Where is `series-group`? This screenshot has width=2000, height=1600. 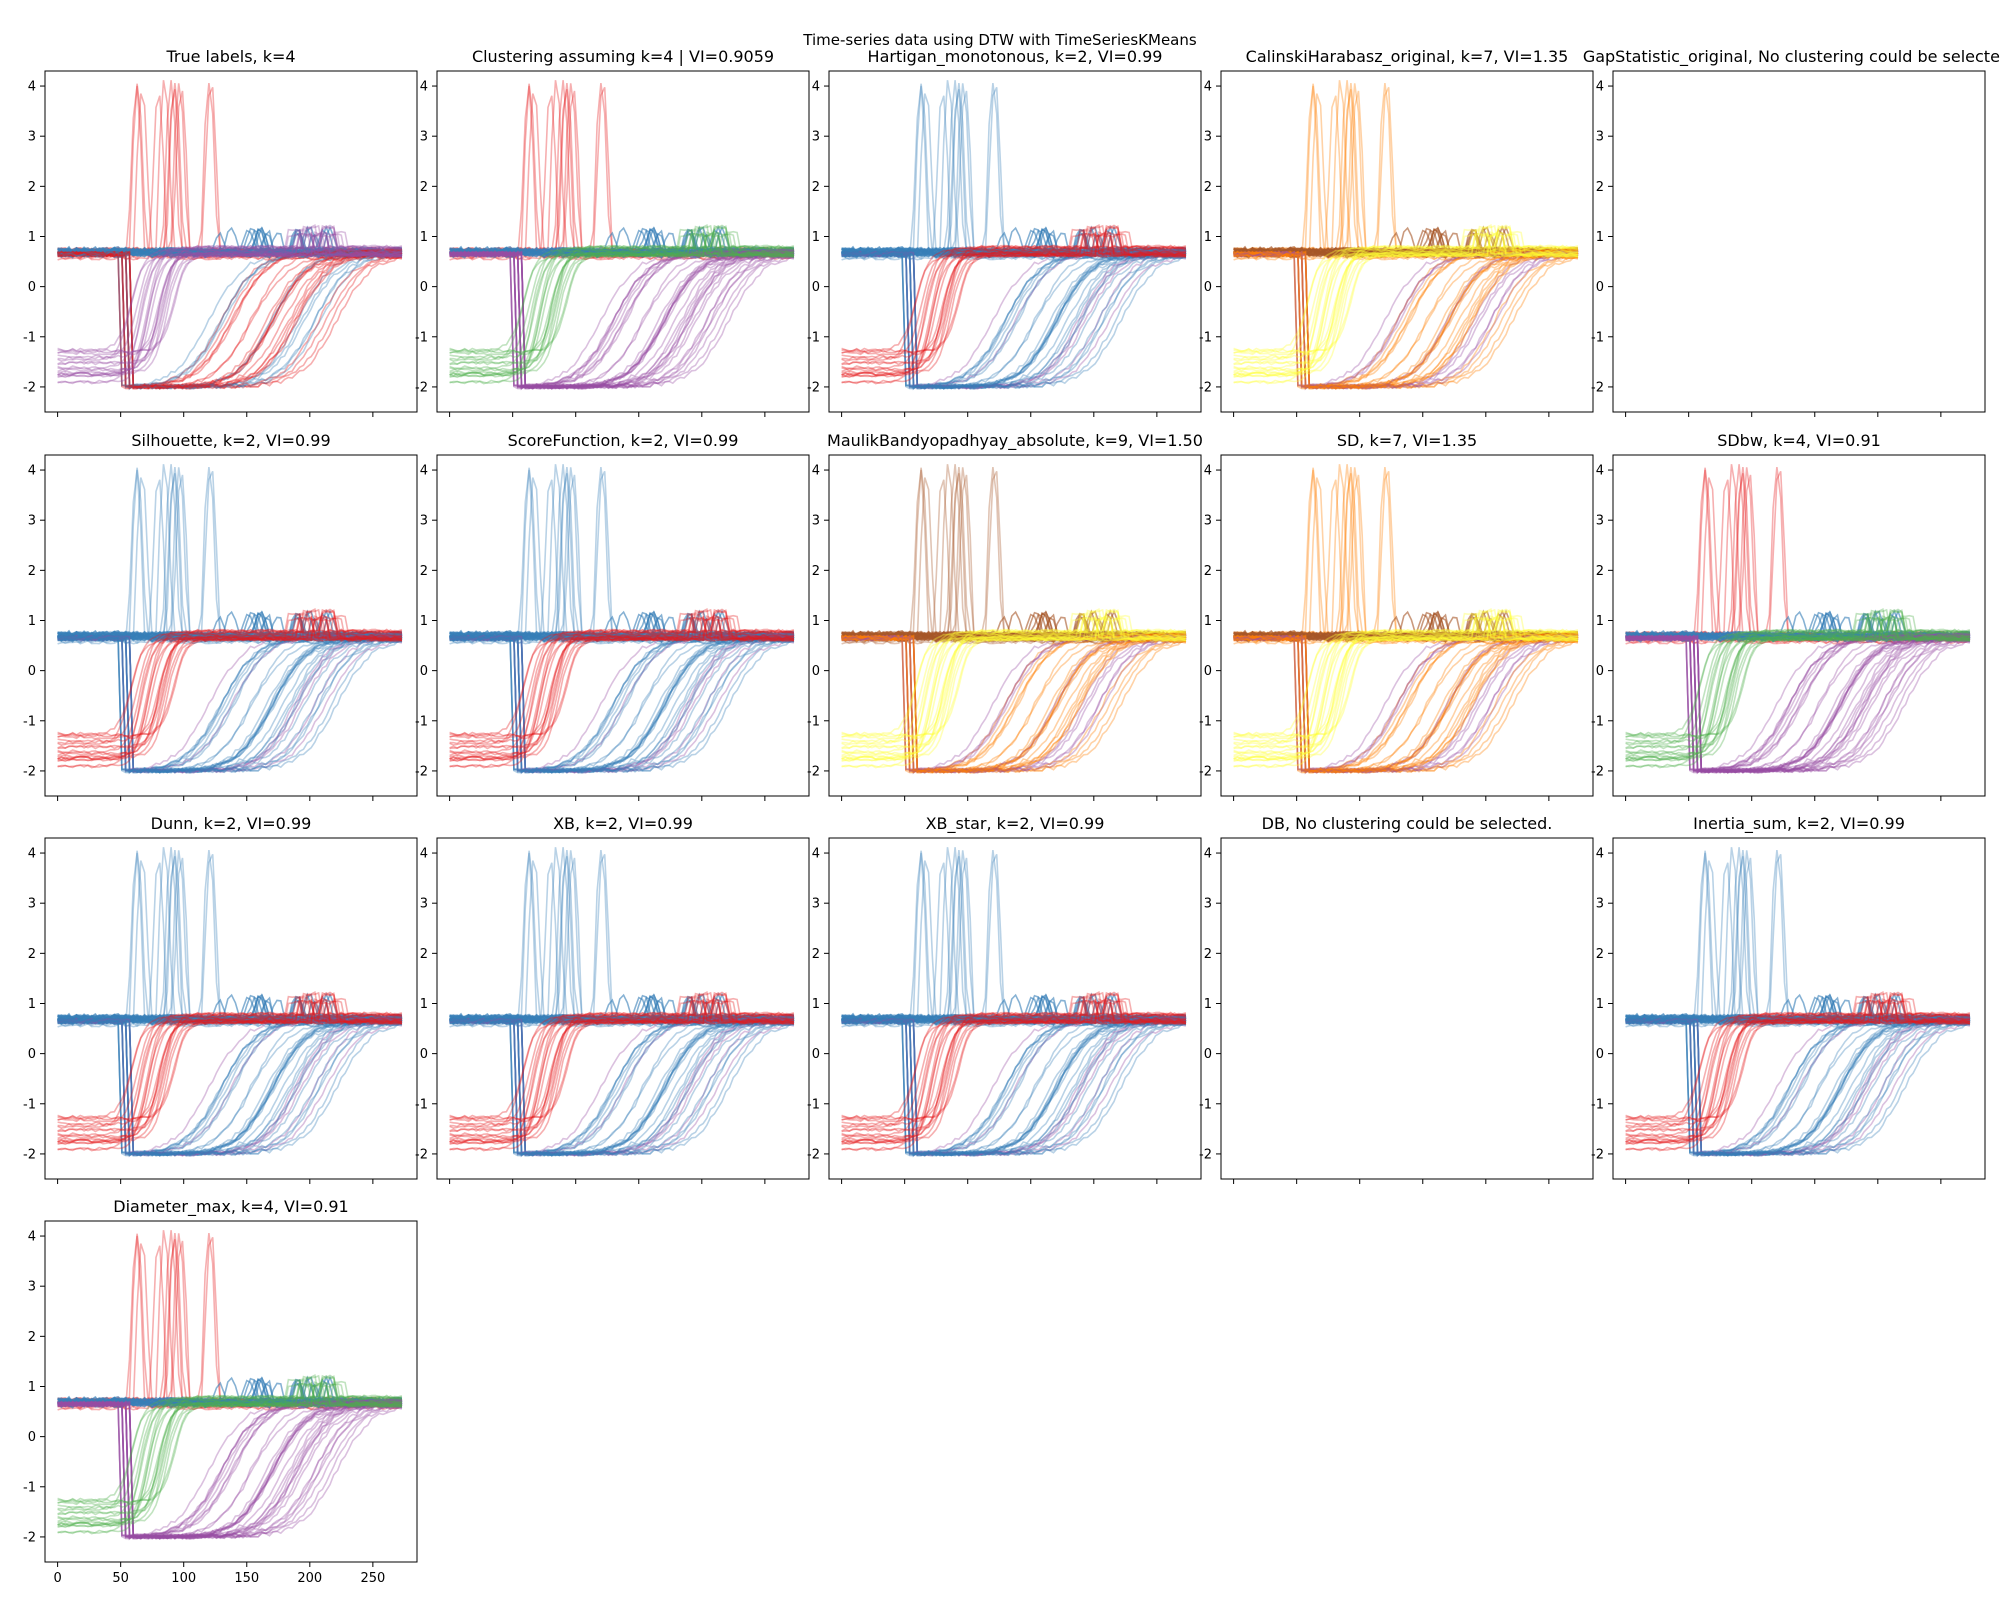
series-group is located at coordinates (1406, 235).